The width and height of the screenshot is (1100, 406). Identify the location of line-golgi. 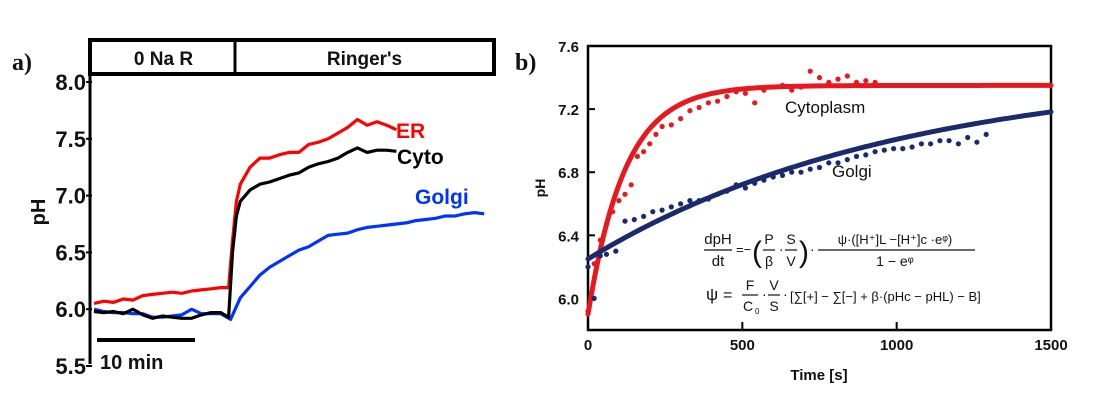
(289, 266).